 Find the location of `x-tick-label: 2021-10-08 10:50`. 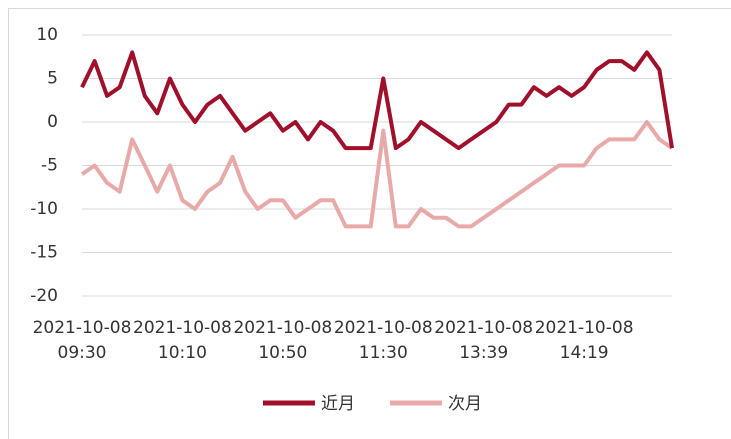

x-tick-label: 2021-10-08 10:50 is located at coordinates (283, 340).